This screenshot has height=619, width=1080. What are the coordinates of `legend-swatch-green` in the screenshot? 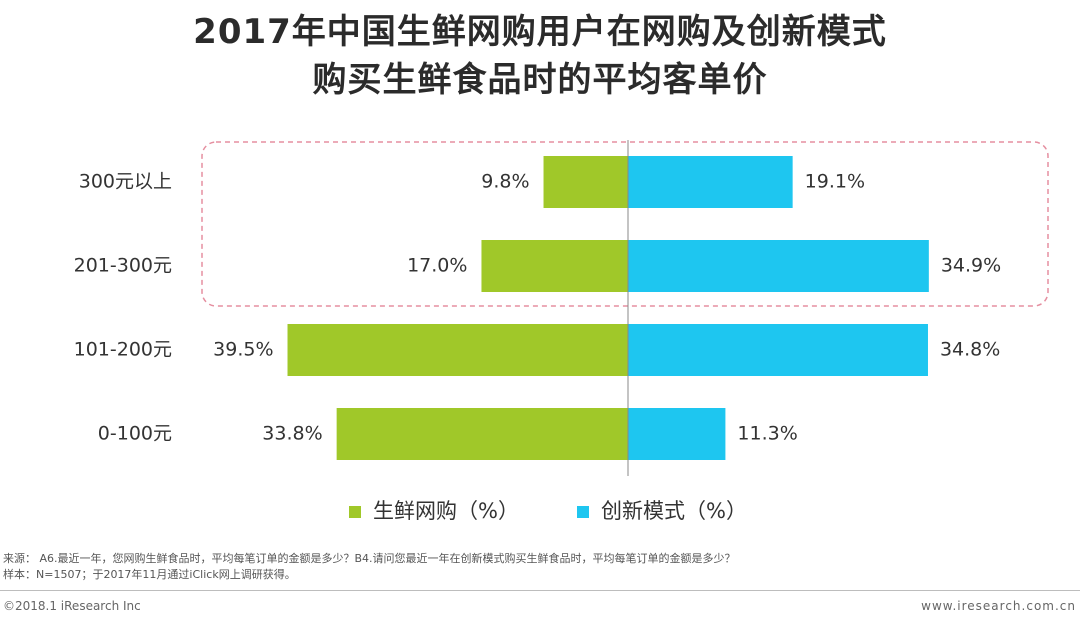 It's located at (355, 512).